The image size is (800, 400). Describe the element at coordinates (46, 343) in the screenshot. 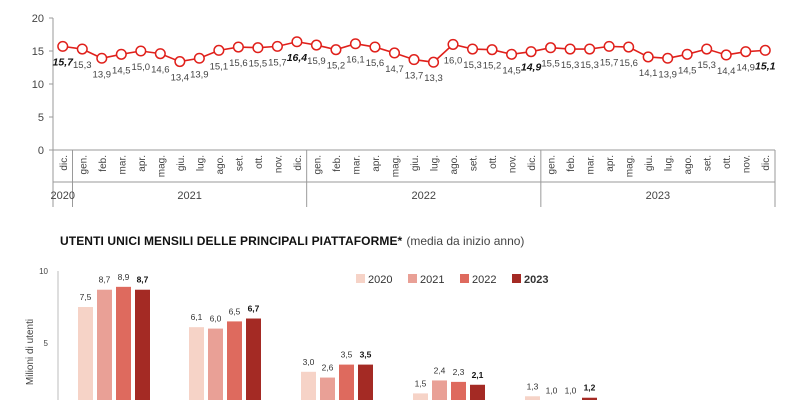

I see `bar-y-tick-label: 5` at that location.